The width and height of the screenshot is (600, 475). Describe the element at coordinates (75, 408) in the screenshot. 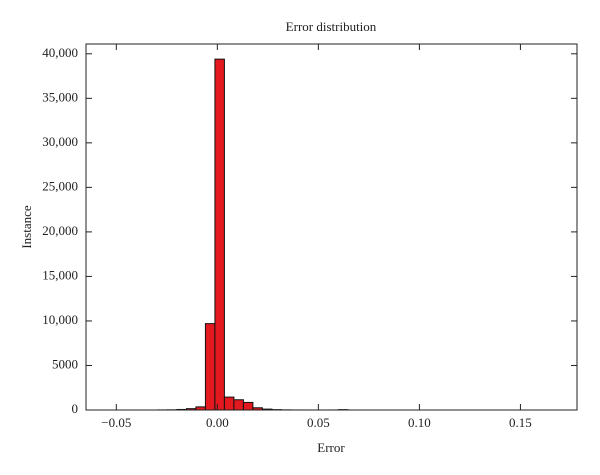

I see `y-tick-label: 0` at that location.